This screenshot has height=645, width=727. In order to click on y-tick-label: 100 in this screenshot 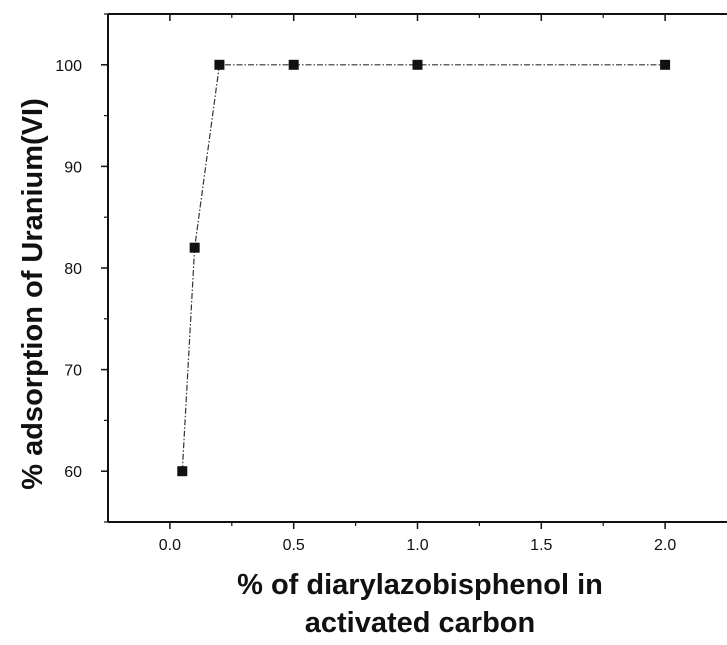, I will do `click(68, 66)`.